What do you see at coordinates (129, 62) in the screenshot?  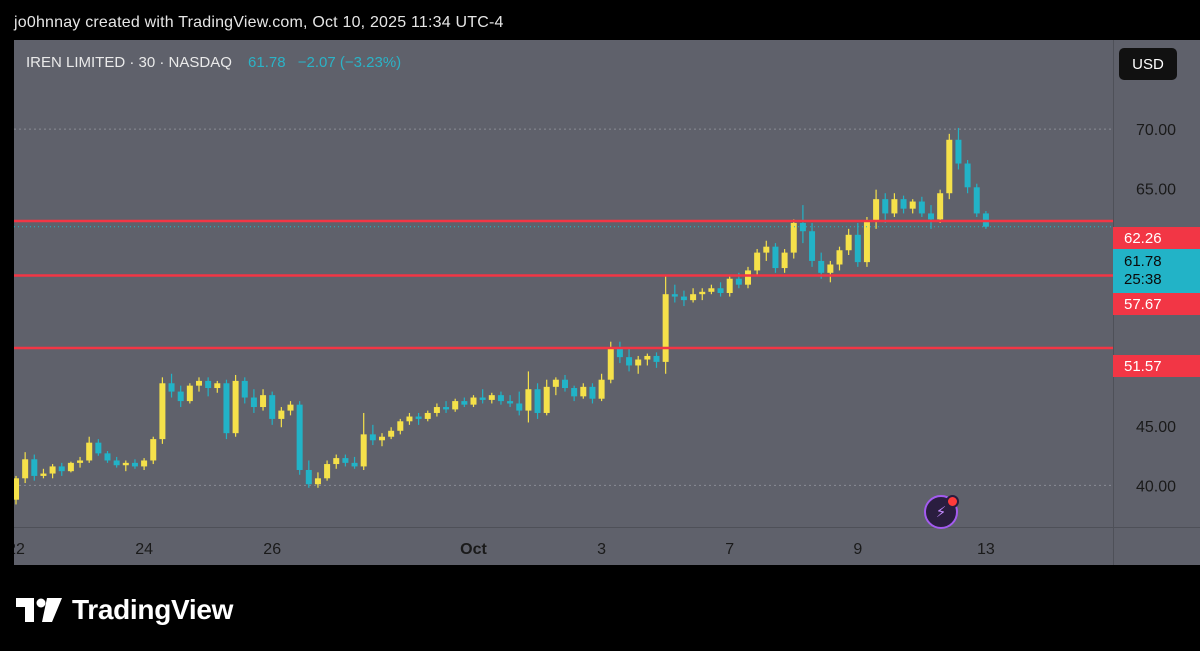 I see `symbol-name: IREN LIMITED · 30 · NASDAQ` at bounding box center [129, 62].